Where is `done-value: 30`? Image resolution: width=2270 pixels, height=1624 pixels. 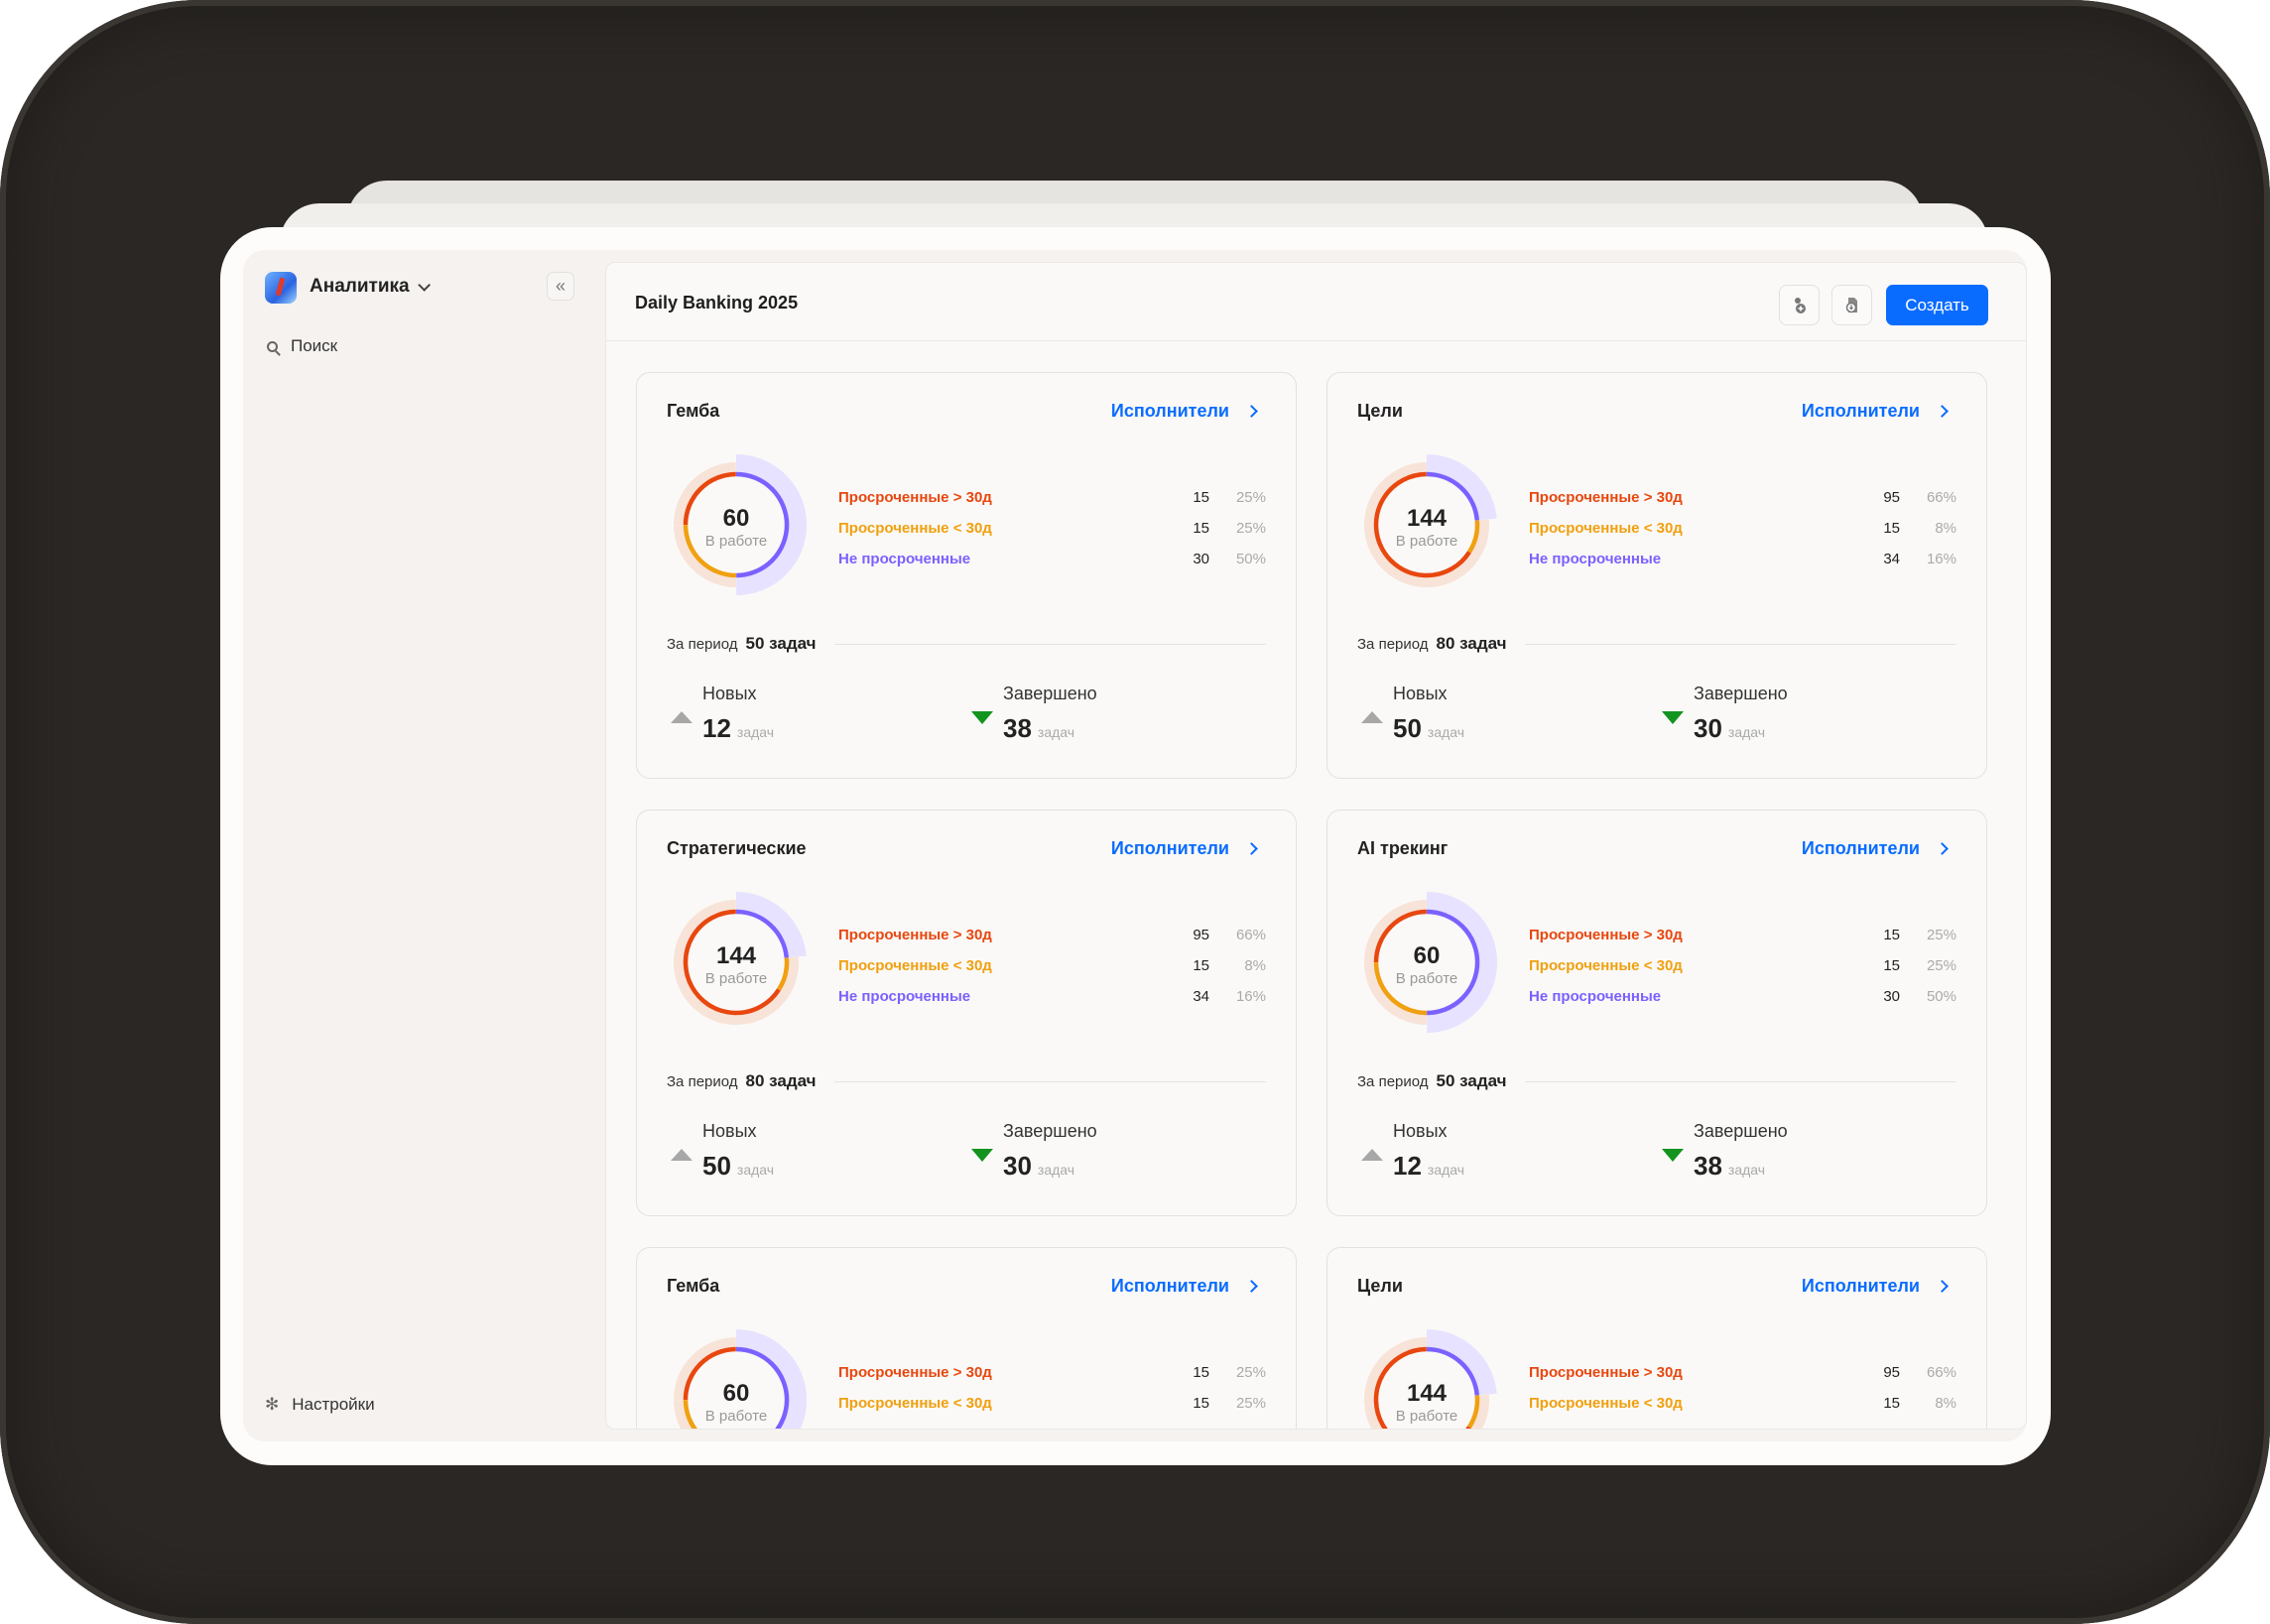
done-value: 30 is located at coordinates (1708, 728).